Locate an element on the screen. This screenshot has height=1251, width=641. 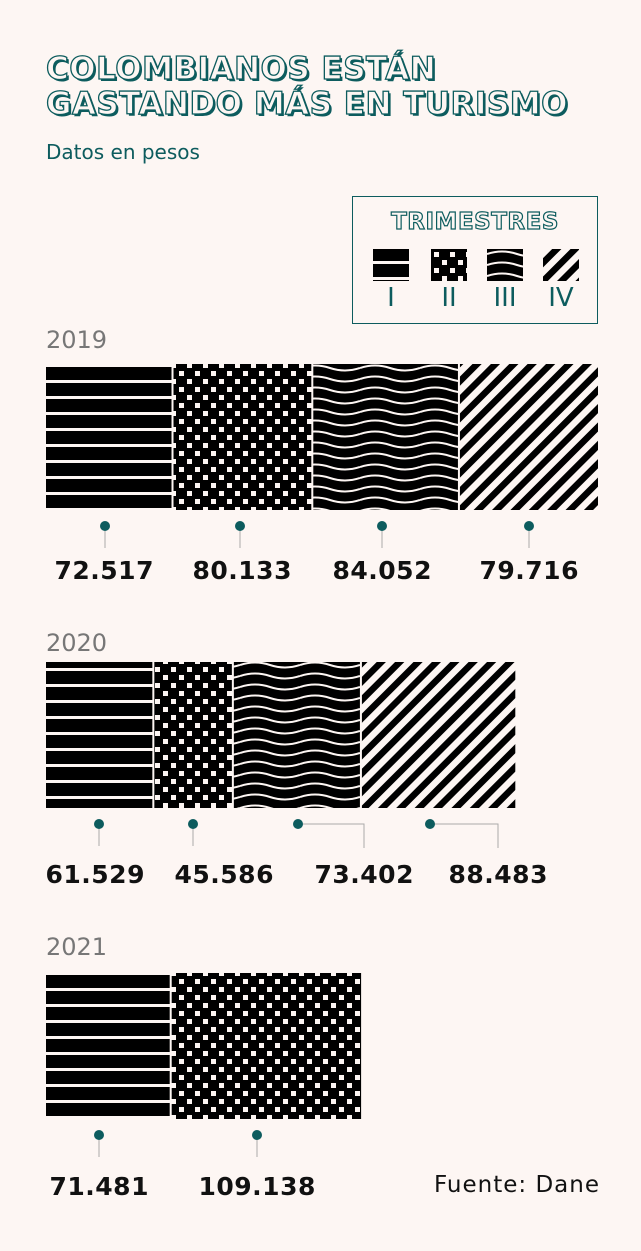
source-note: Fuente: Dane is located at coordinates (516, 1185).